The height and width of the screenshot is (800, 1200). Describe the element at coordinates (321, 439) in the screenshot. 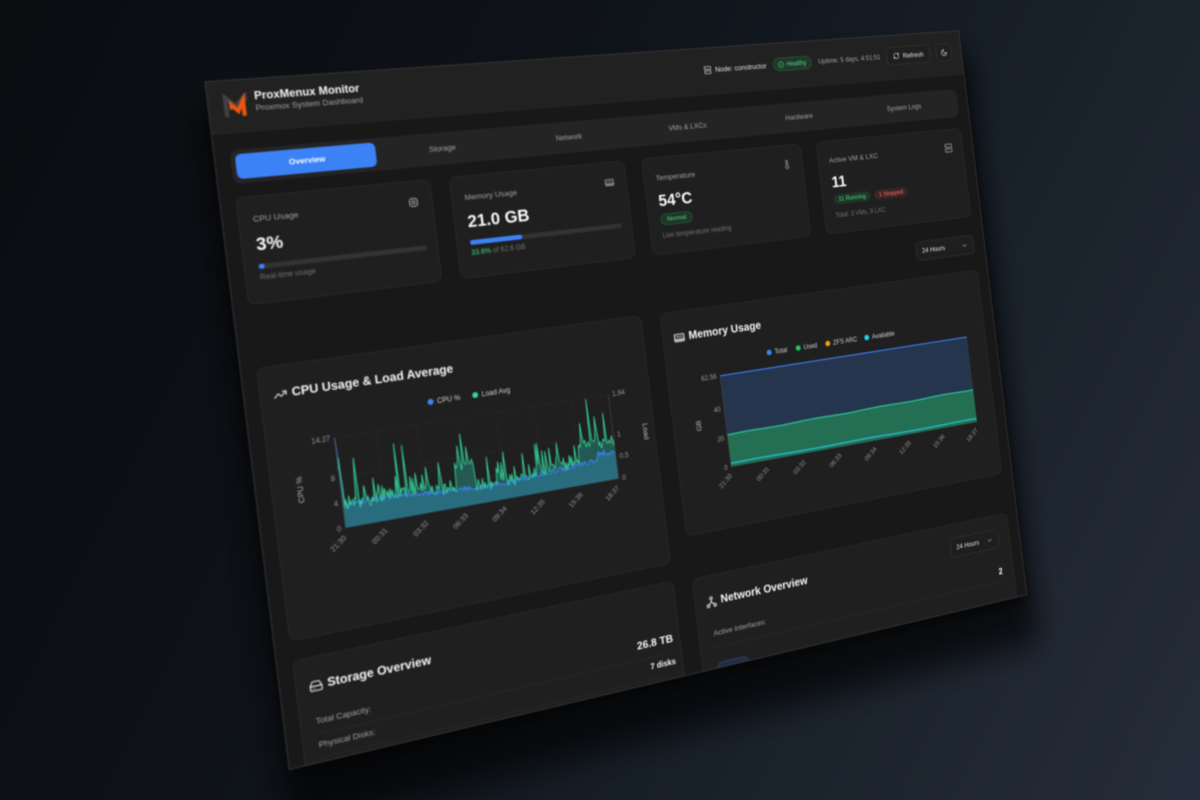

I see `svg-text: 14.27` at that location.